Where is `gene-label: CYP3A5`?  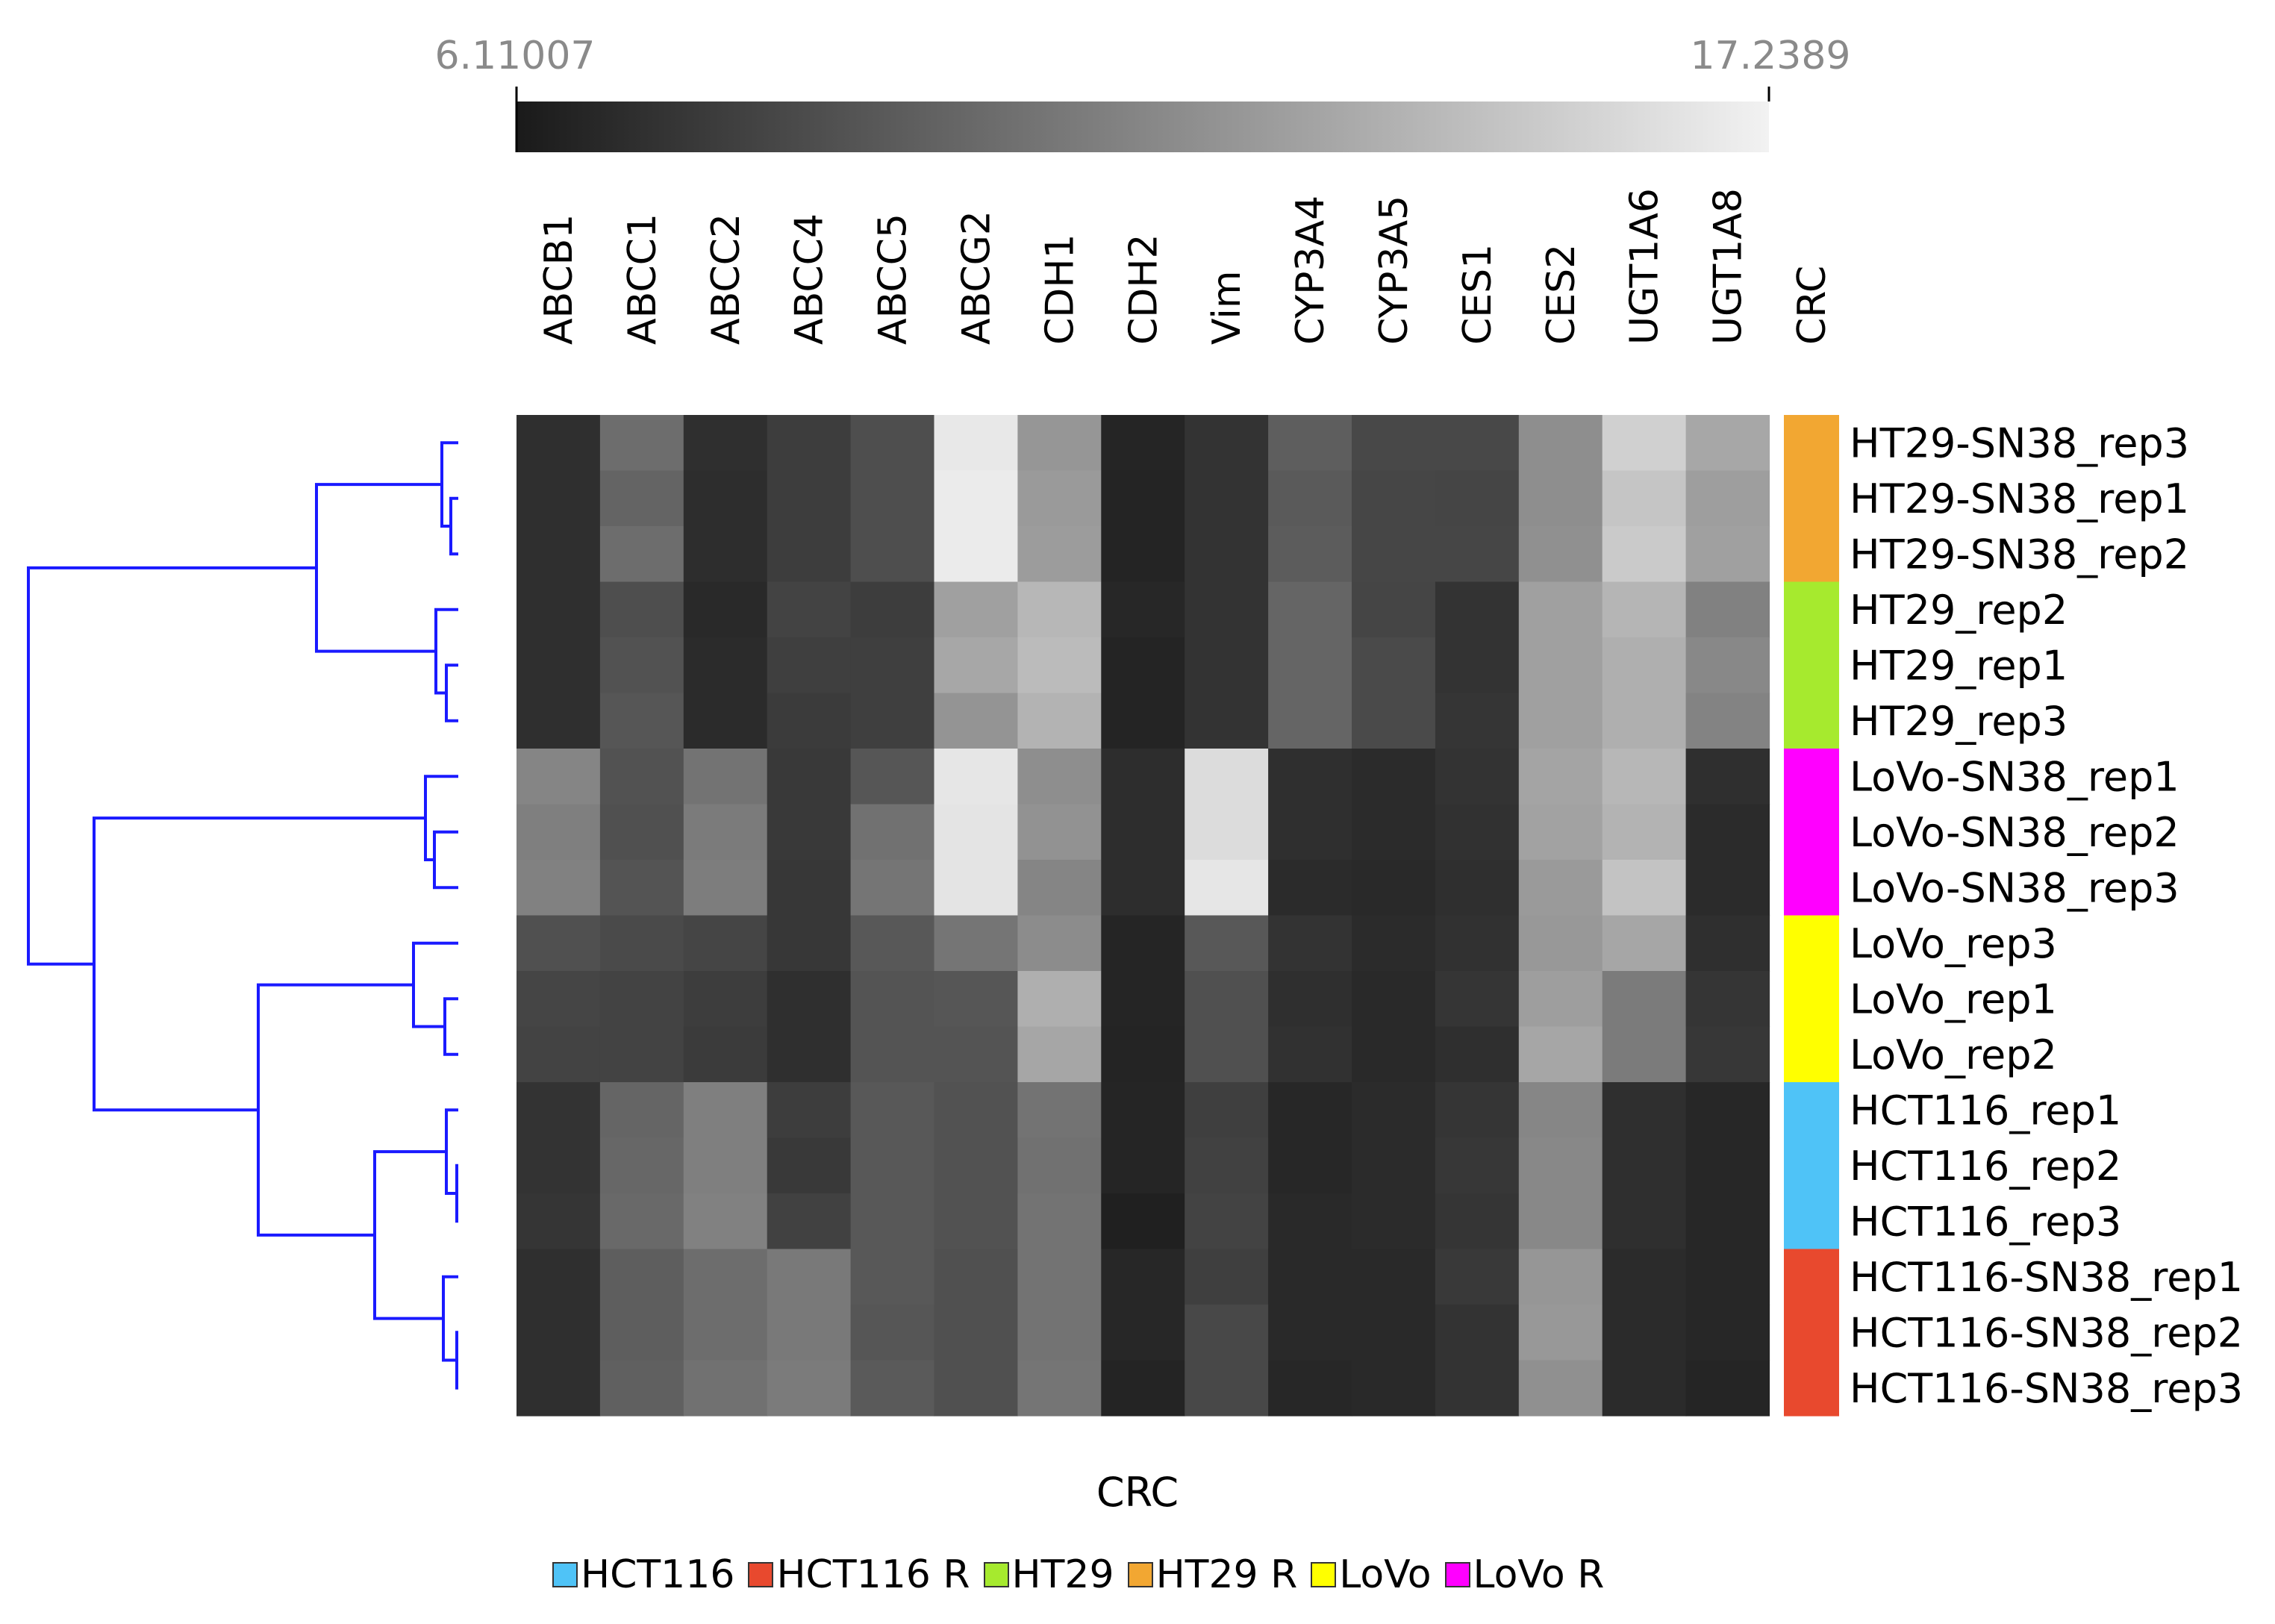 gene-label: CYP3A5 is located at coordinates (1394, 270).